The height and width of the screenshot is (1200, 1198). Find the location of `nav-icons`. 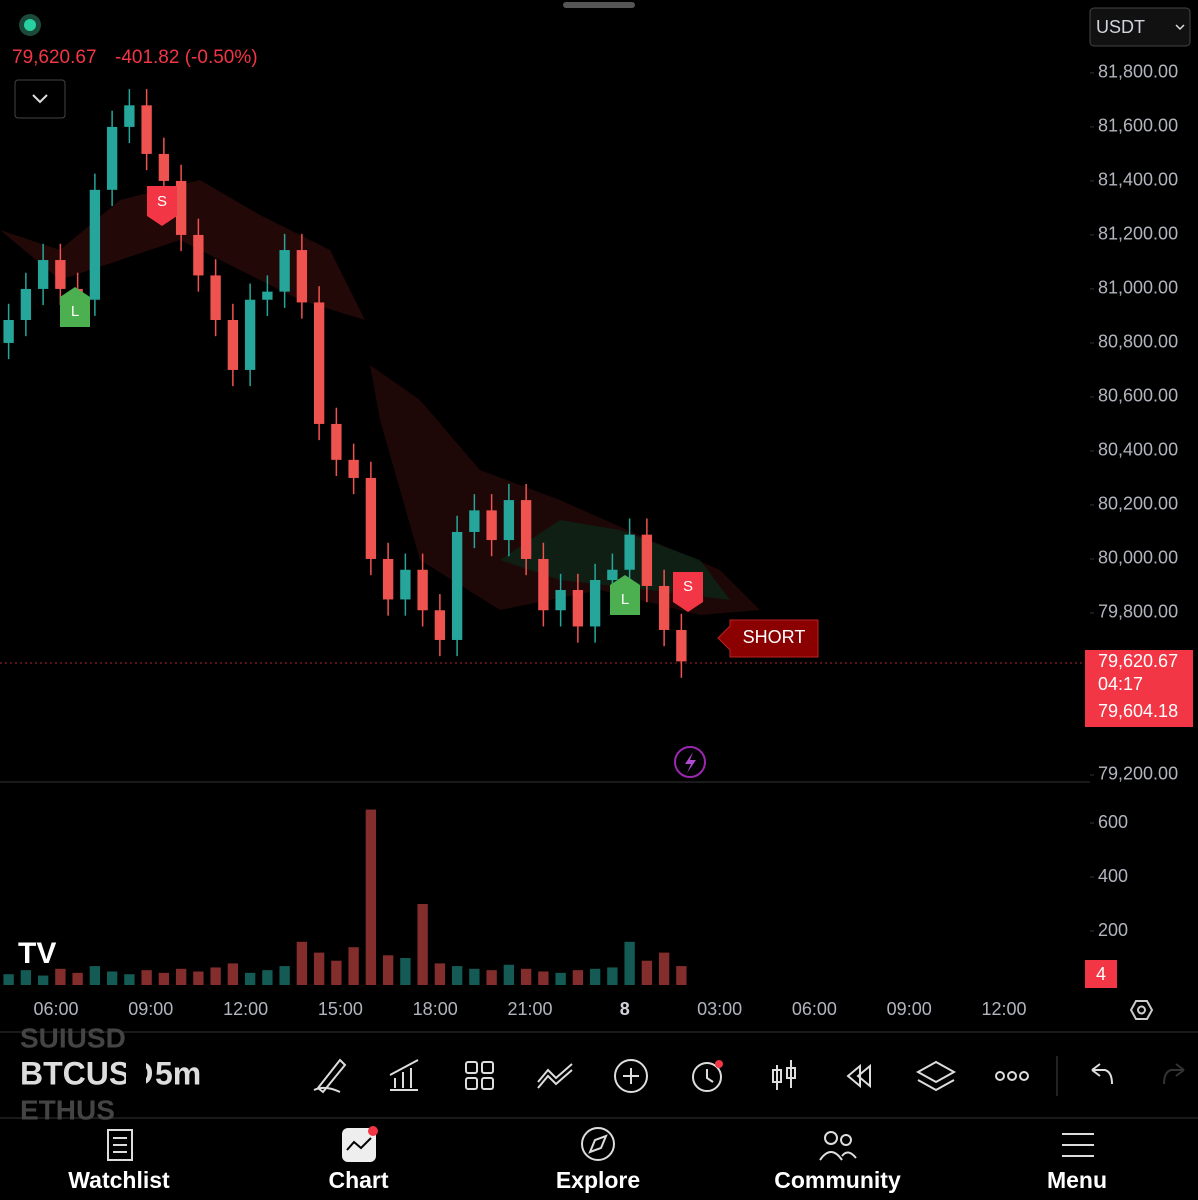

nav-icons is located at coordinates (600, 1144).